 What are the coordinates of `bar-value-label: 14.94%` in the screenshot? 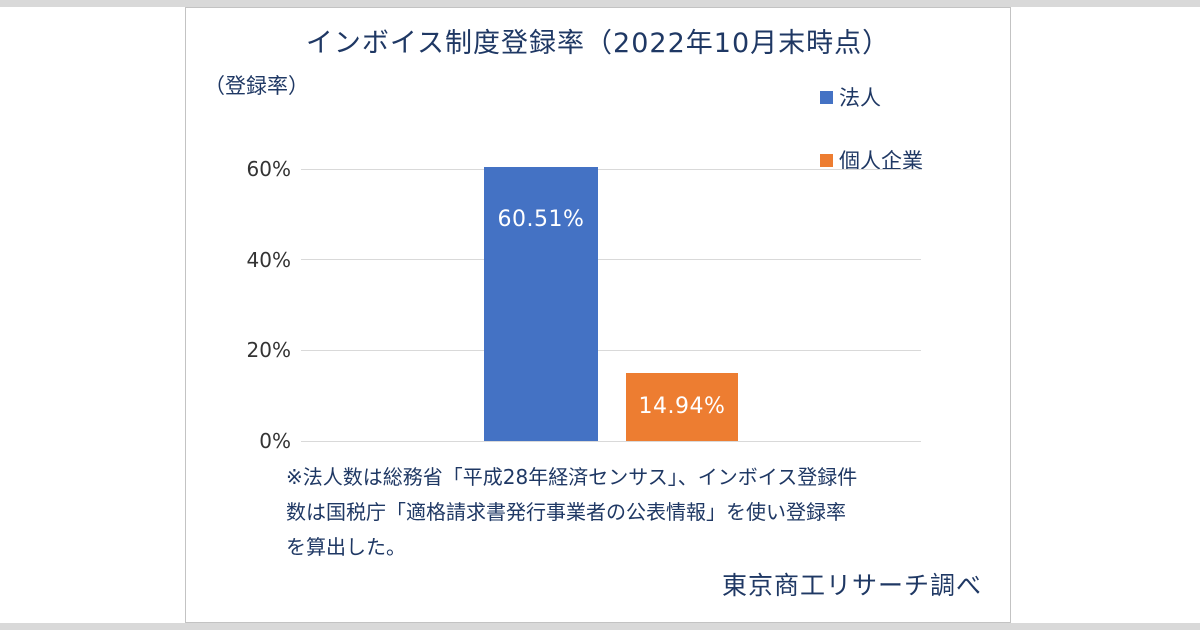 It's located at (682, 407).